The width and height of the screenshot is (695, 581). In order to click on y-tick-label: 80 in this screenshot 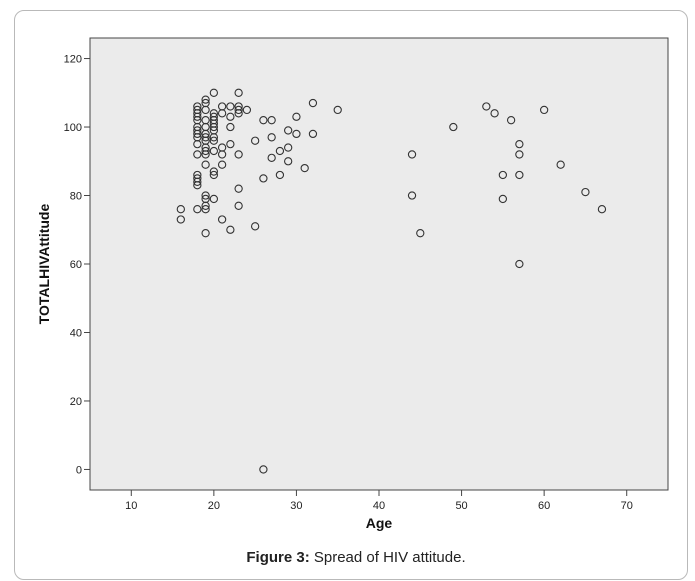, I will do `click(76, 197)`.